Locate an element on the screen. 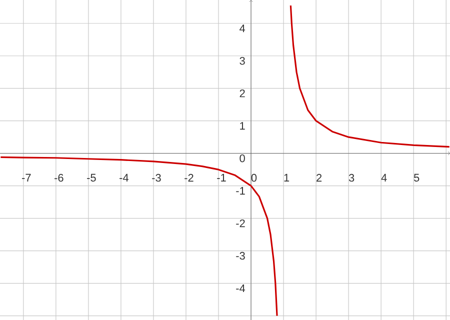 Image resolution: width=450 pixels, height=320 pixels. x-tick-label: 5 is located at coordinates (417, 178).